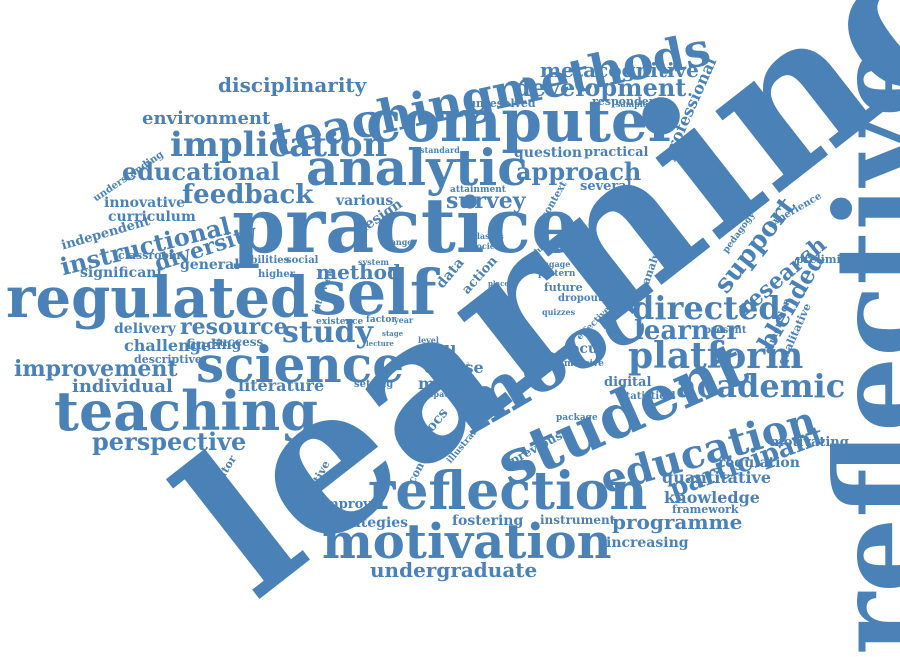 This screenshot has height=657, width=900. I want to click on word-fostering: fostering, so click(488, 521).